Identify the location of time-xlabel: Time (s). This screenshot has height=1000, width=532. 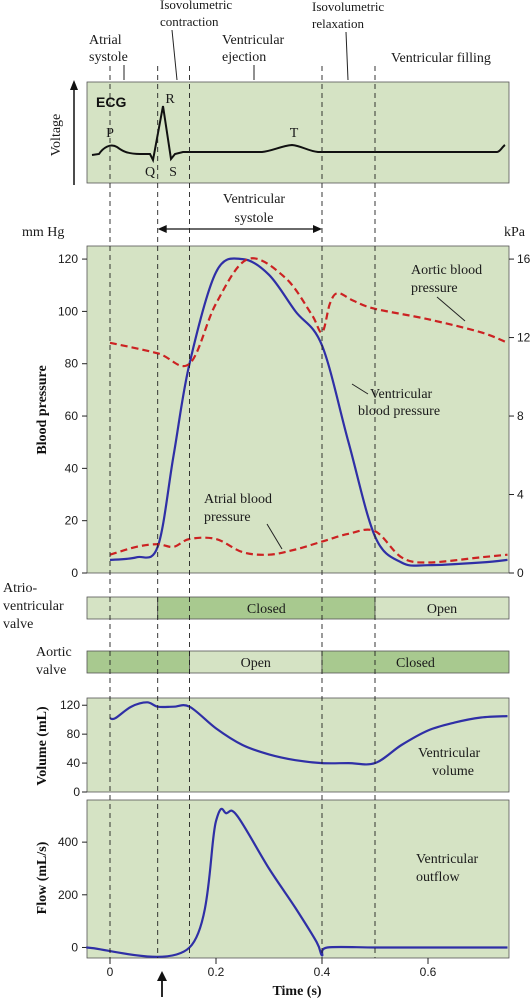
(296, 991).